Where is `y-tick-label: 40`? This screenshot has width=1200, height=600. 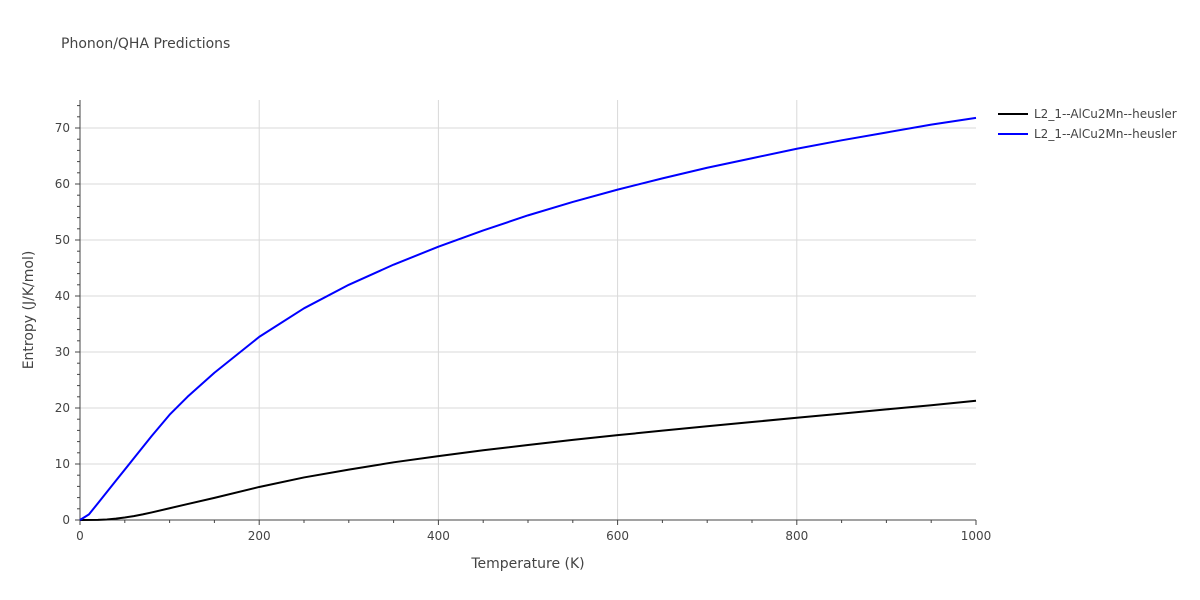
y-tick-label: 40 is located at coordinates (62, 296).